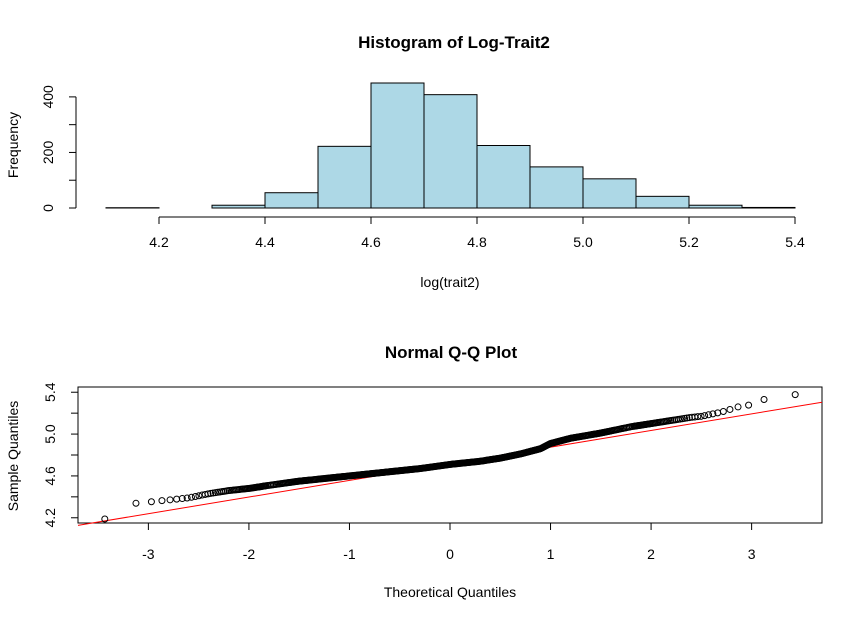 This screenshot has width=862, height=622. What do you see at coordinates (48, 153) in the screenshot?
I see `histogram-y-tick-label: 200` at bounding box center [48, 153].